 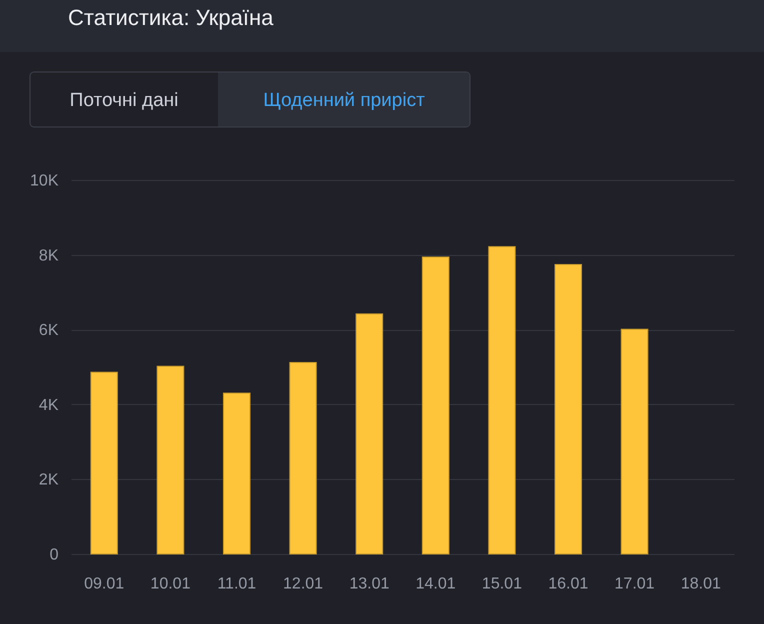 I want to click on x-tick-label: 15.01, so click(x=502, y=584).